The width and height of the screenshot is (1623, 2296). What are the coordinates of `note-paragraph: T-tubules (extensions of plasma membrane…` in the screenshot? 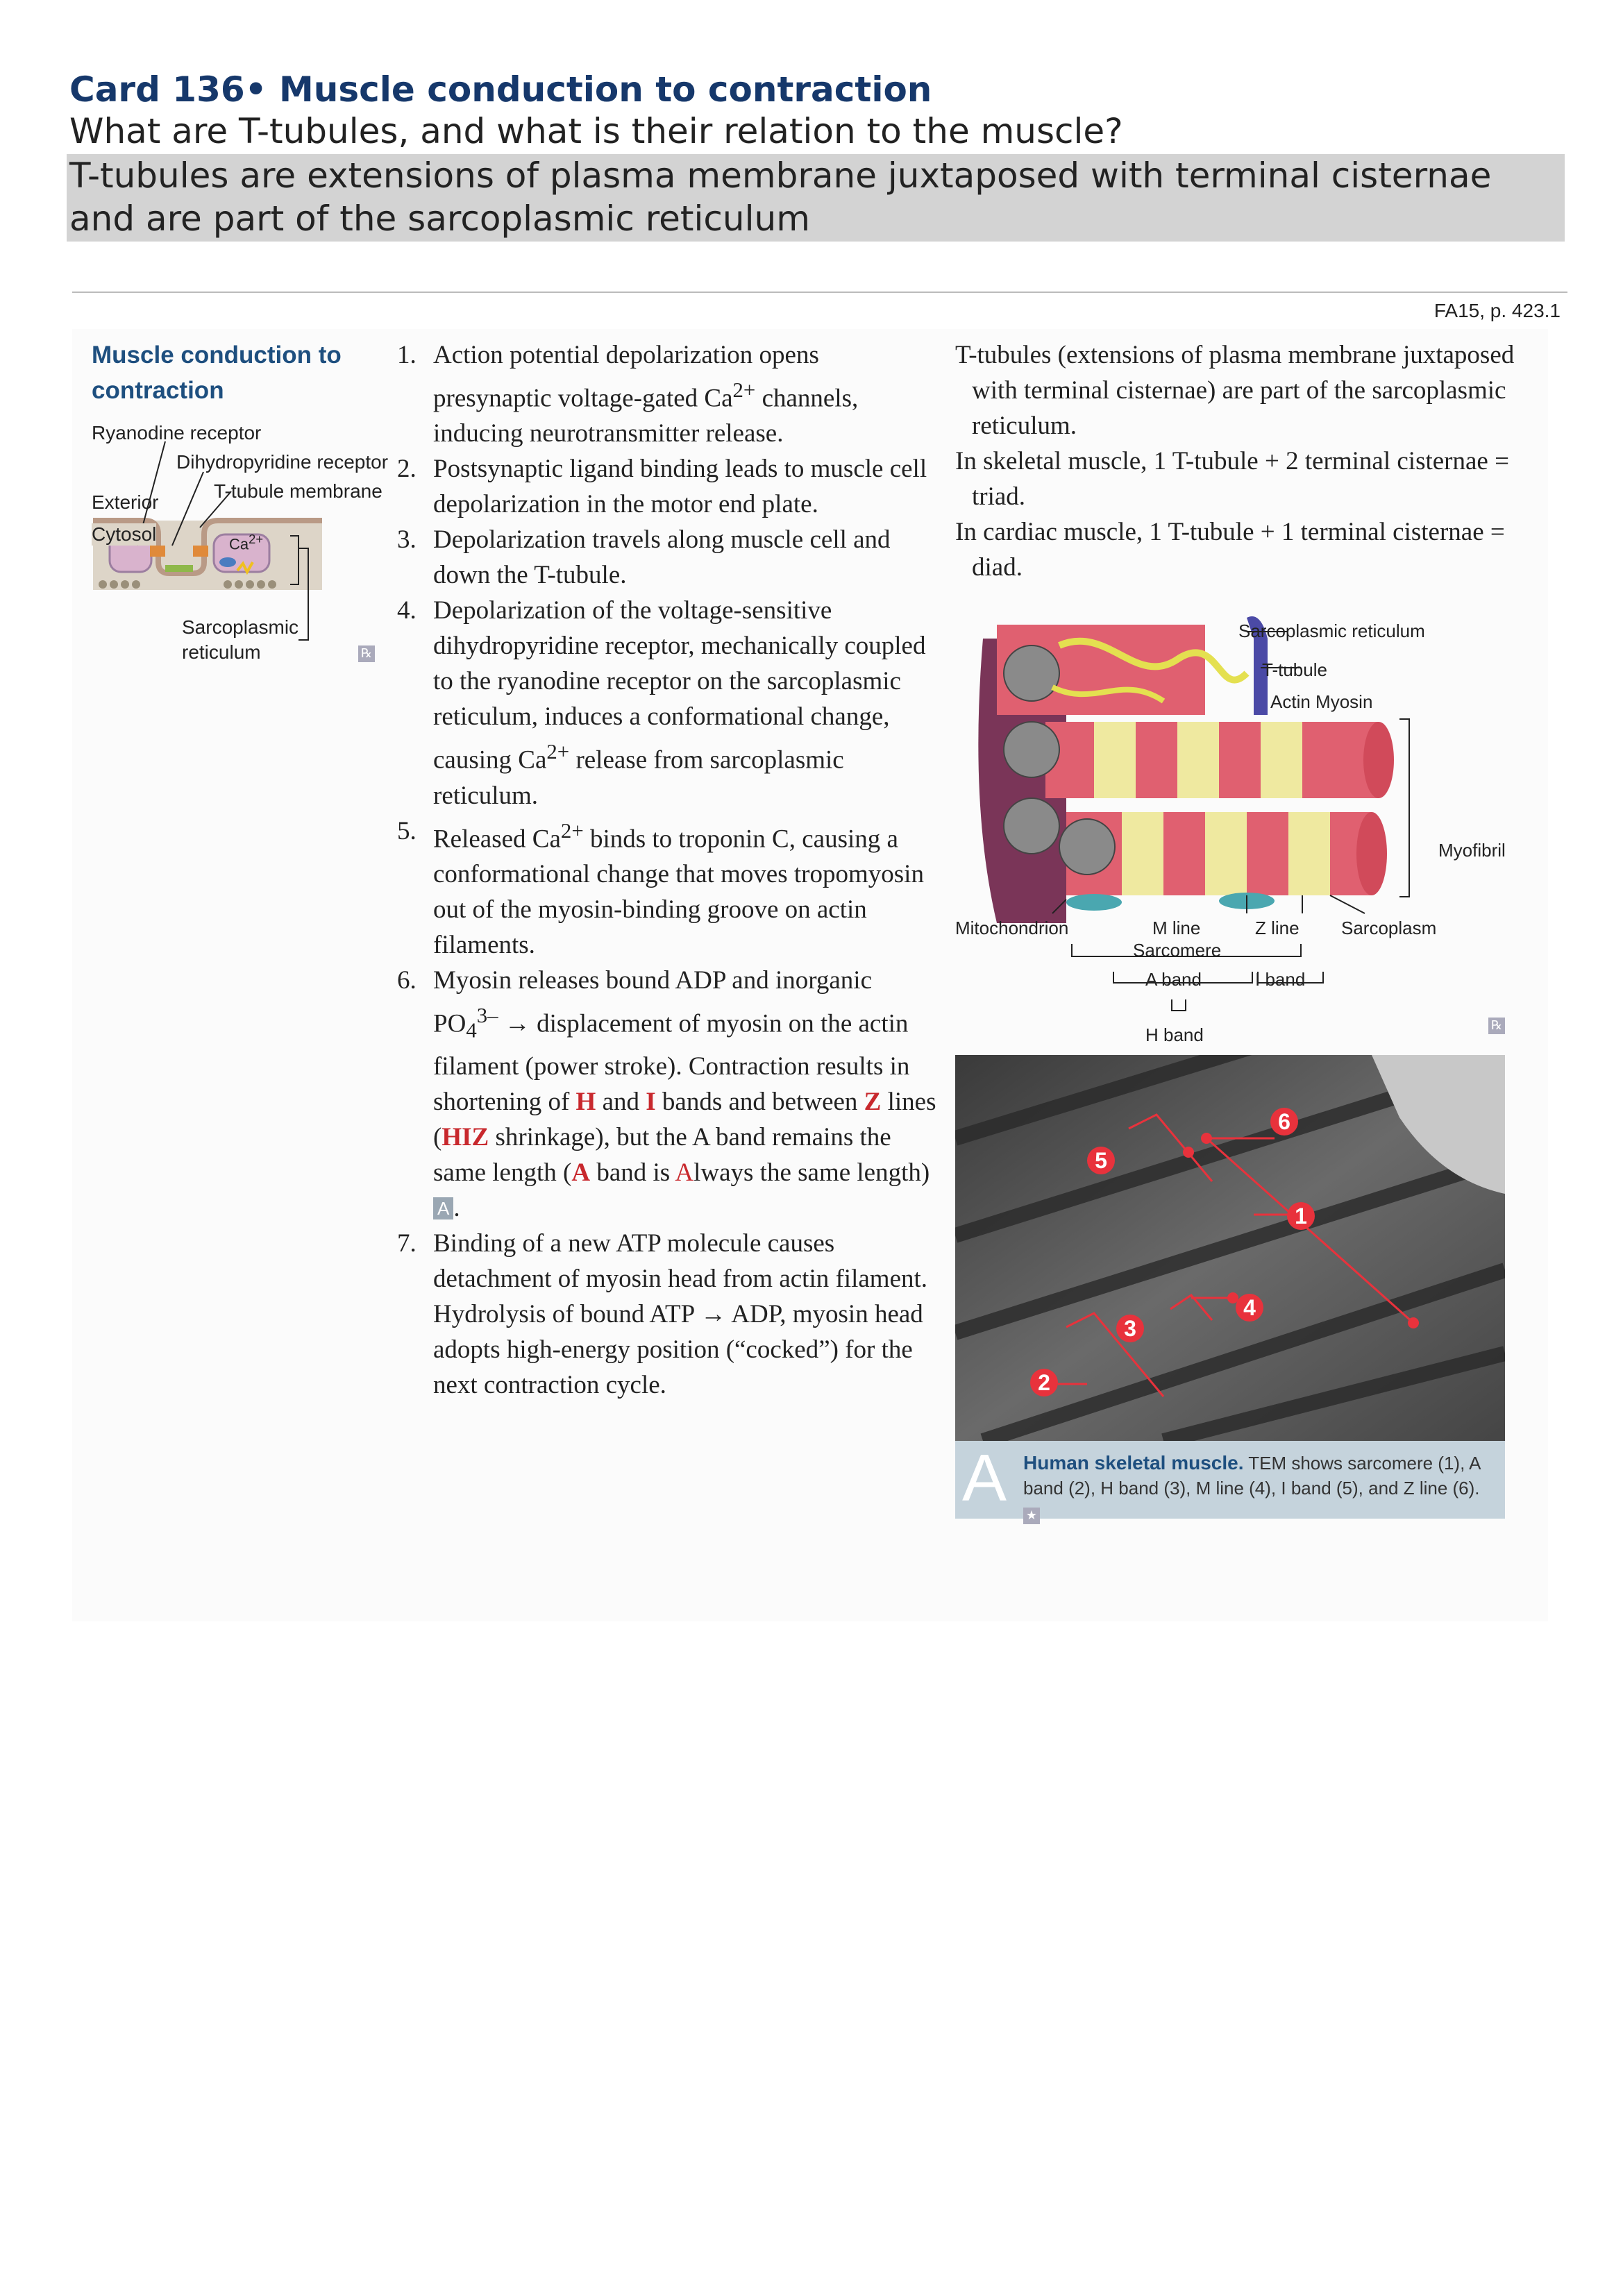 It's located at (1235, 391).